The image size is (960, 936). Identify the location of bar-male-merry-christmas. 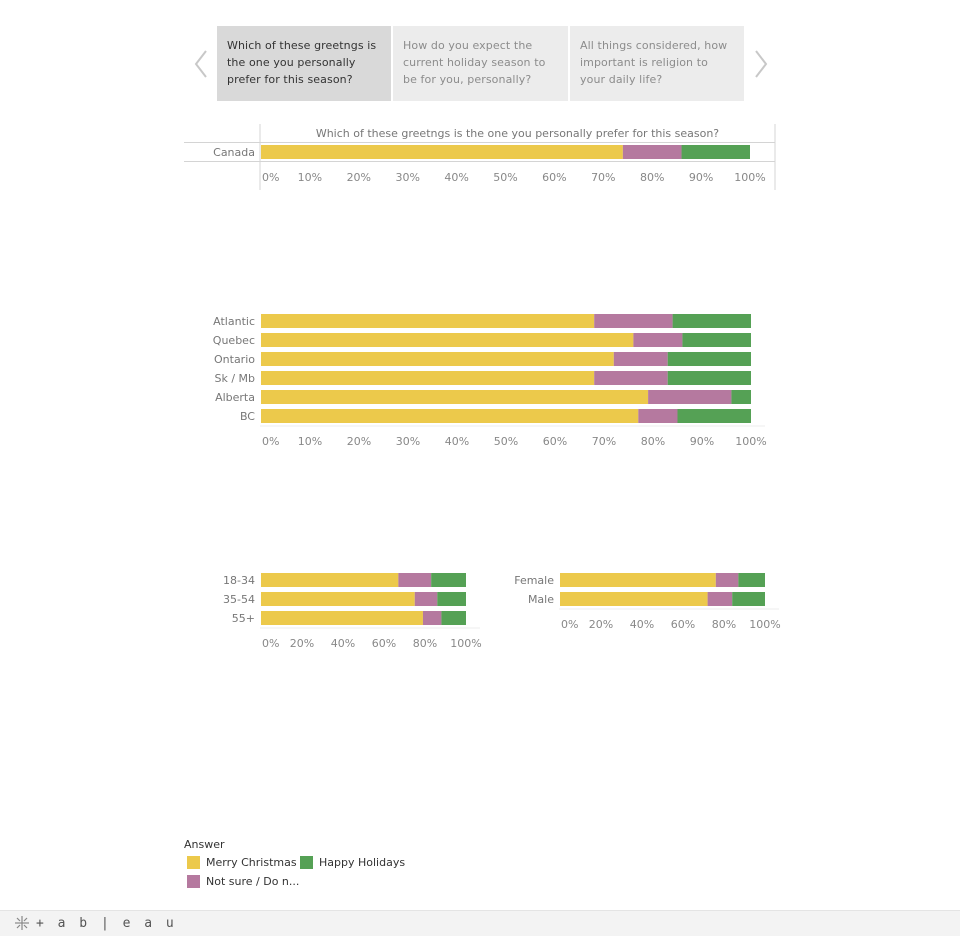
(634, 599).